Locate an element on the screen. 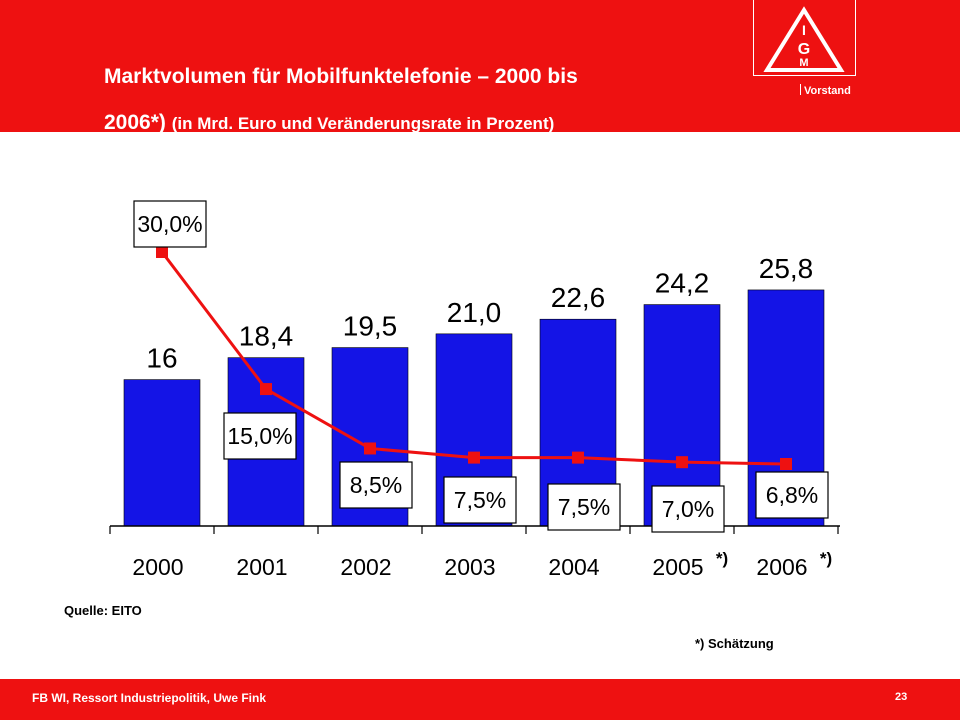  svg-text: M is located at coordinates (803, 63).